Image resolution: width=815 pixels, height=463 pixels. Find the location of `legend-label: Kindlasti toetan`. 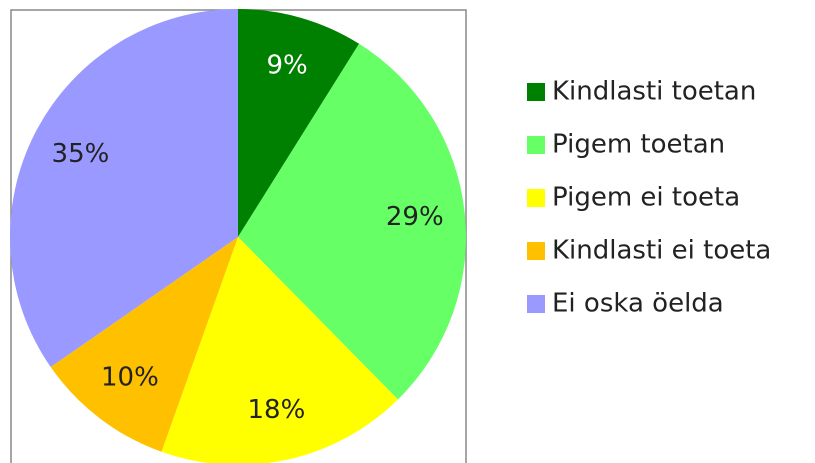

legend-label: Kindlasti toetan is located at coordinates (654, 92).